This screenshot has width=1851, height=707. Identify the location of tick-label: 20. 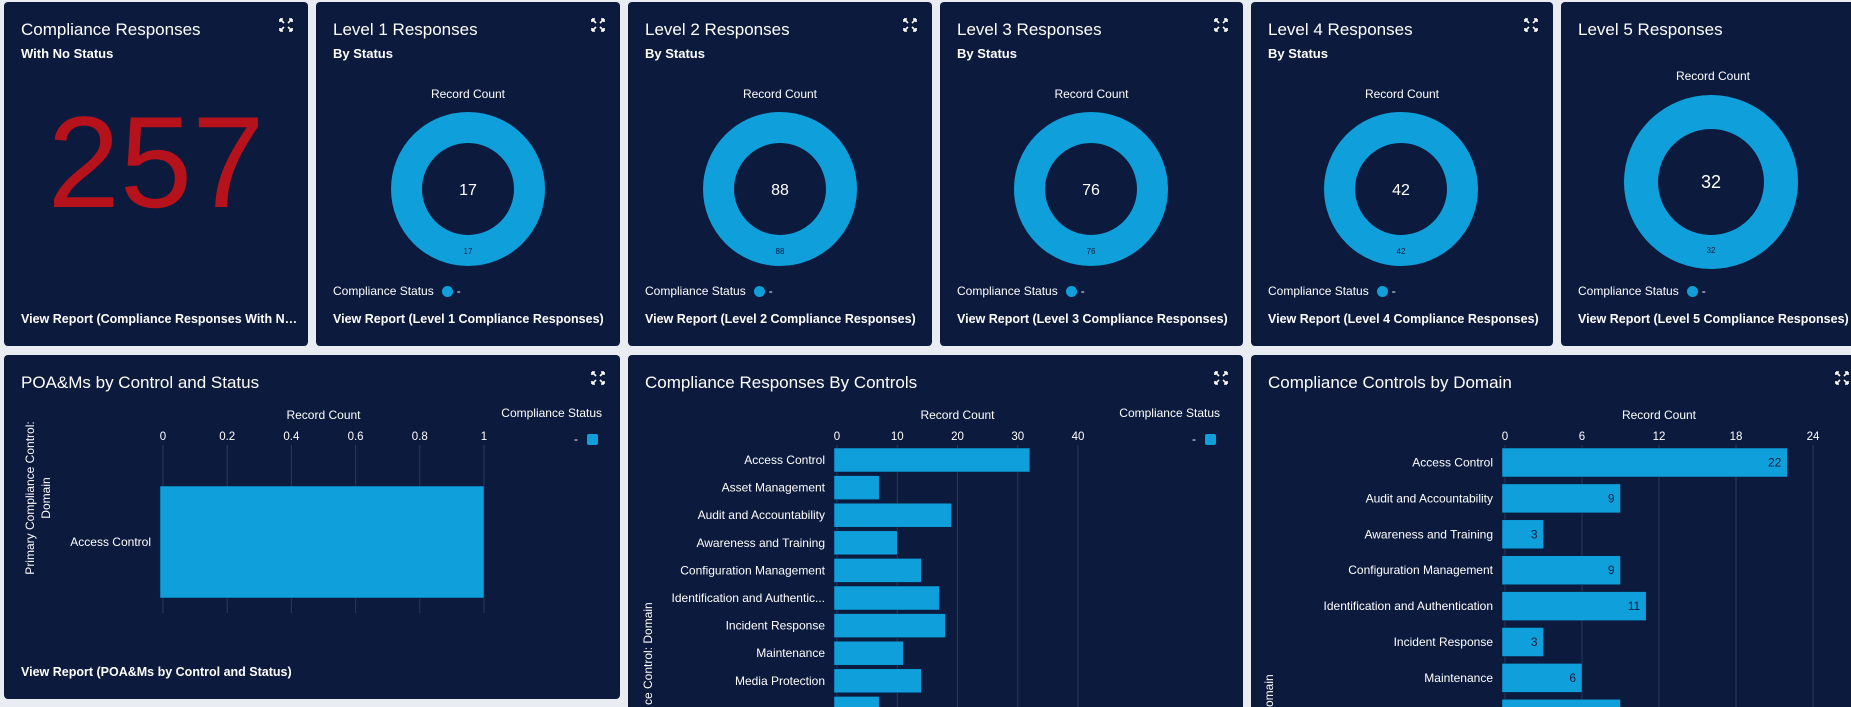
(957, 437).